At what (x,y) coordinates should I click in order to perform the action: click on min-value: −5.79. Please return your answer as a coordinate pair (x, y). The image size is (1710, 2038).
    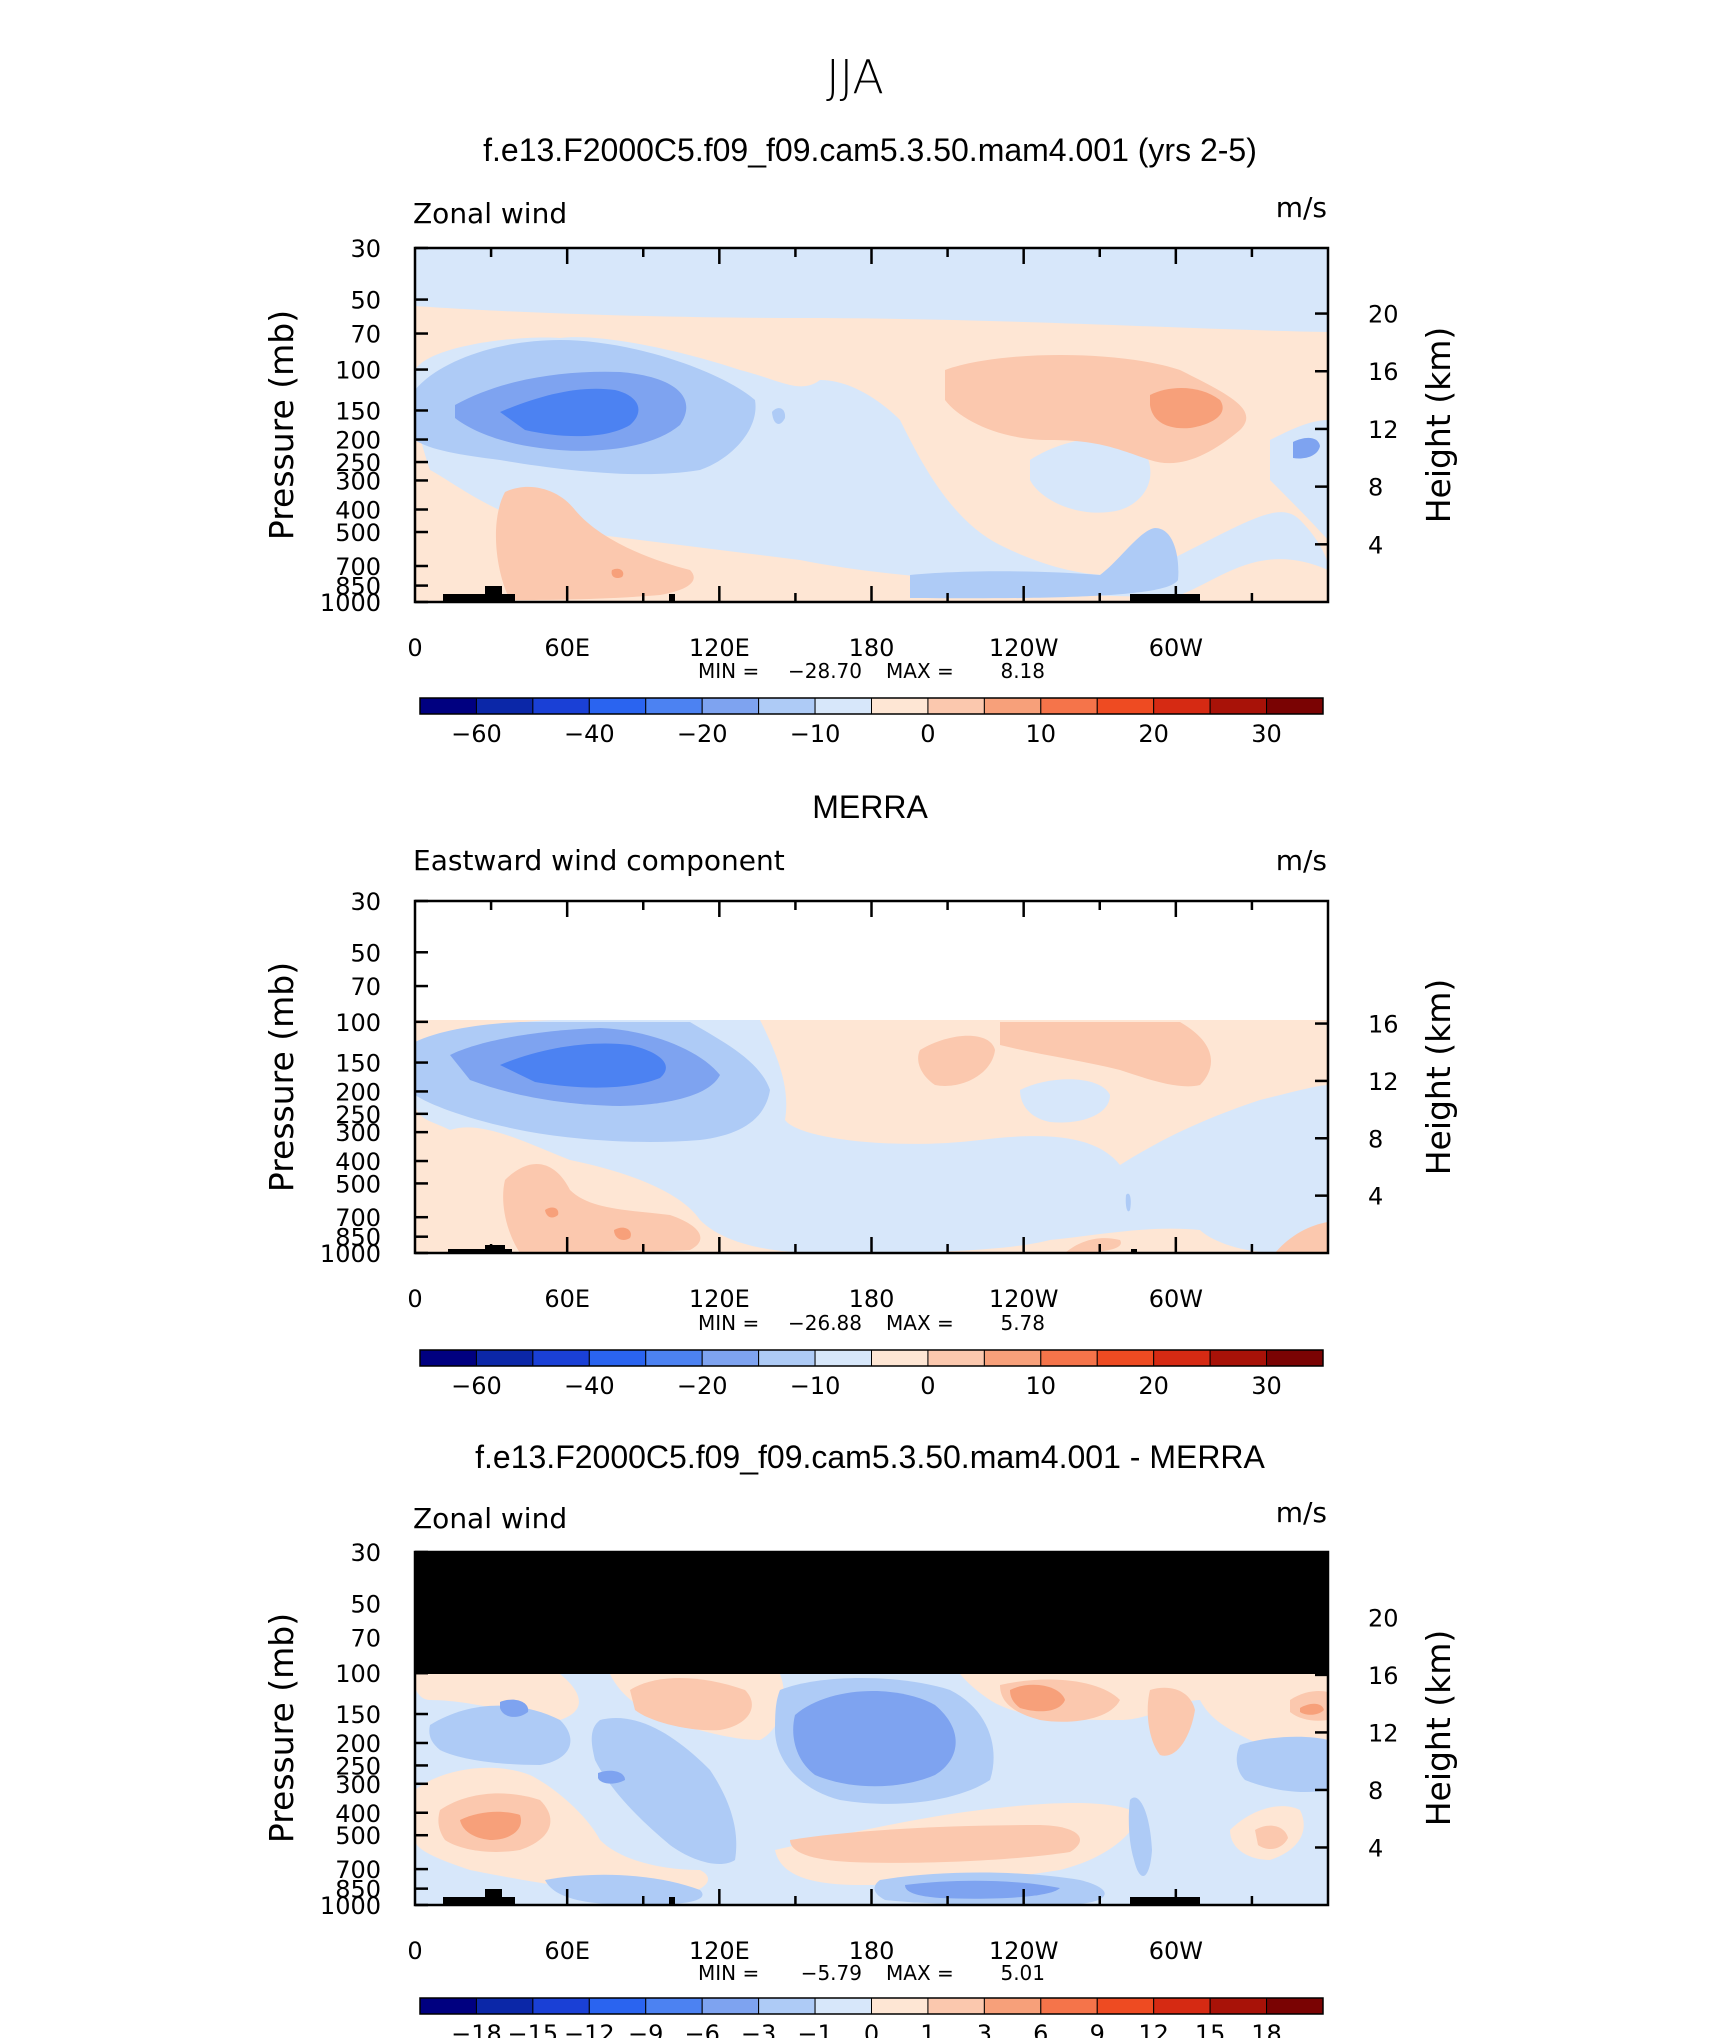
    Looking at the image, I should click on (831, 1973).